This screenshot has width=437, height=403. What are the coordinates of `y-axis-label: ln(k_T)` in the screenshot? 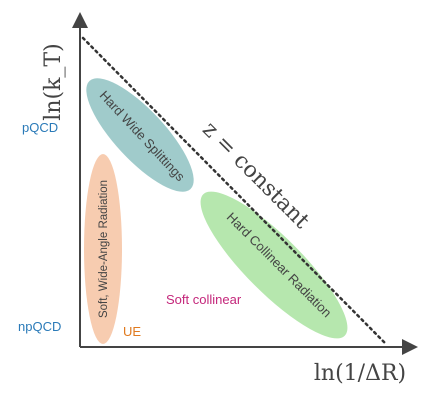 It's located at (53, 81).